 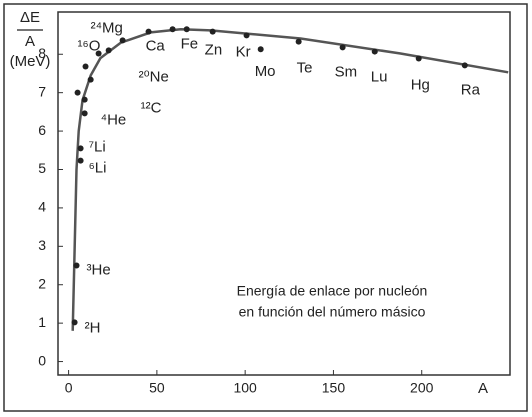 What do you see at coordinates (305, 68) in the screenshot?
I see `point-label: Te` at bounding box center [305, 68].